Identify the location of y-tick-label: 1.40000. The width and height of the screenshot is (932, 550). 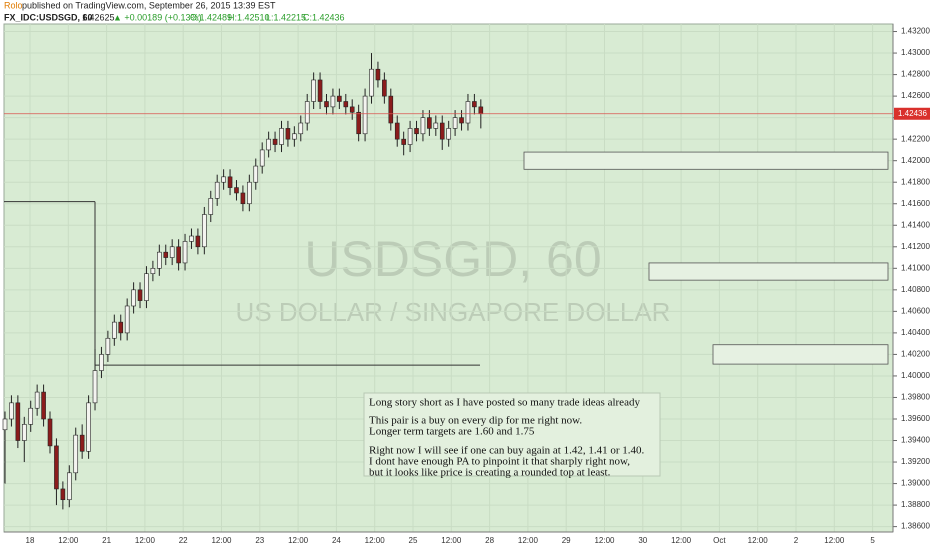
(915, 375).